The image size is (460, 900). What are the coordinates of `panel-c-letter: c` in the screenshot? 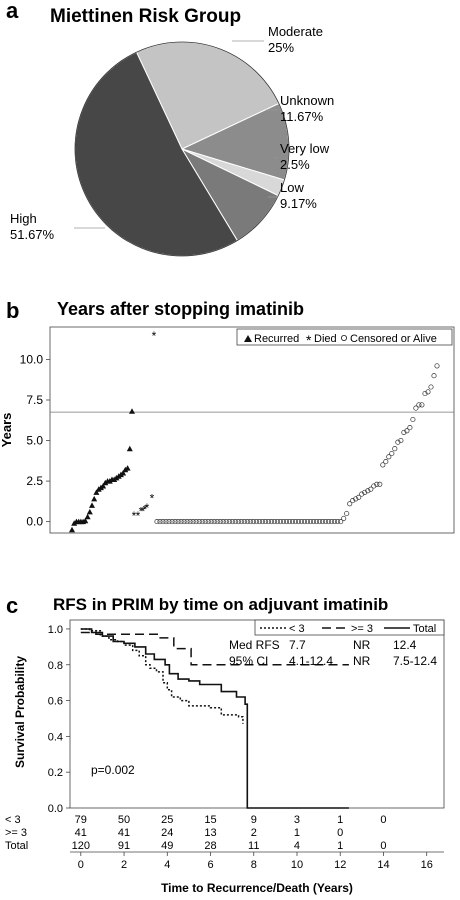 It's located at (12, 605).